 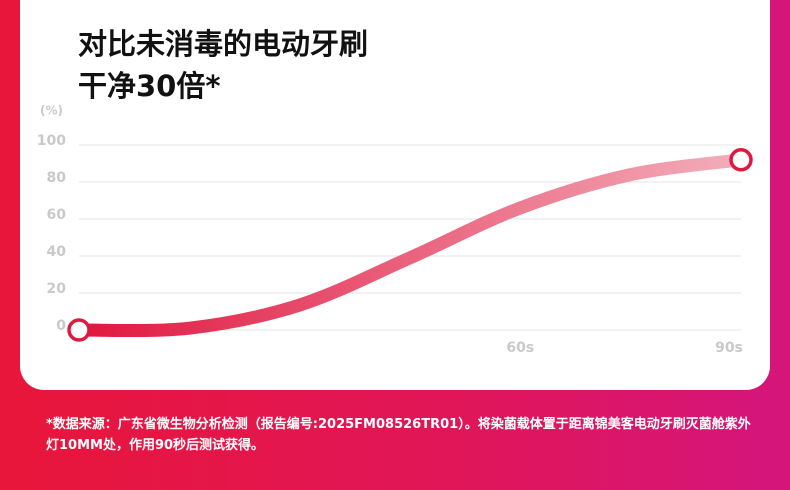 I want to click on chart-title: 对比未消毒的电动牙刷, so click(x=223, y=44).